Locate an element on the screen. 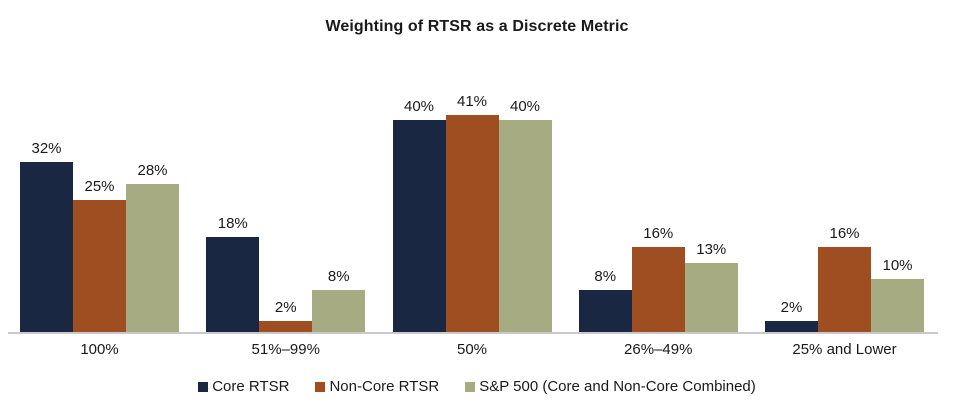 The height and width of the screenshot is (418, 954). legend-label: Core RTSR is located at coordinates (251, 386).